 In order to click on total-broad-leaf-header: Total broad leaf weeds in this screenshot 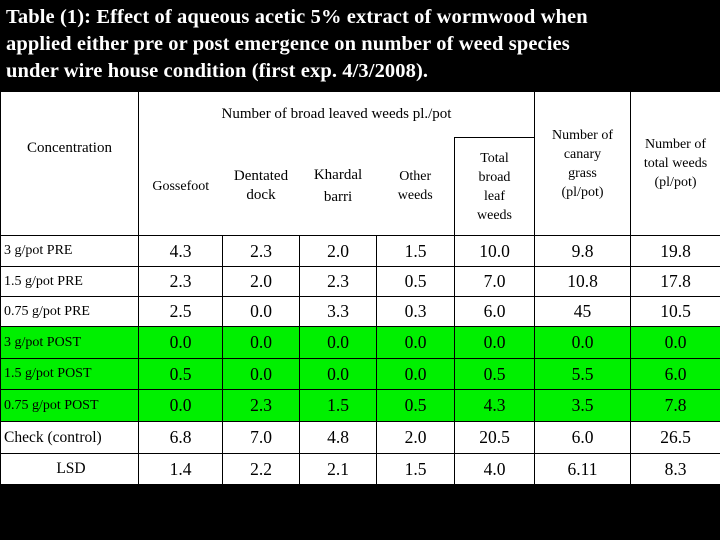, I will do `click(494, 186)`.